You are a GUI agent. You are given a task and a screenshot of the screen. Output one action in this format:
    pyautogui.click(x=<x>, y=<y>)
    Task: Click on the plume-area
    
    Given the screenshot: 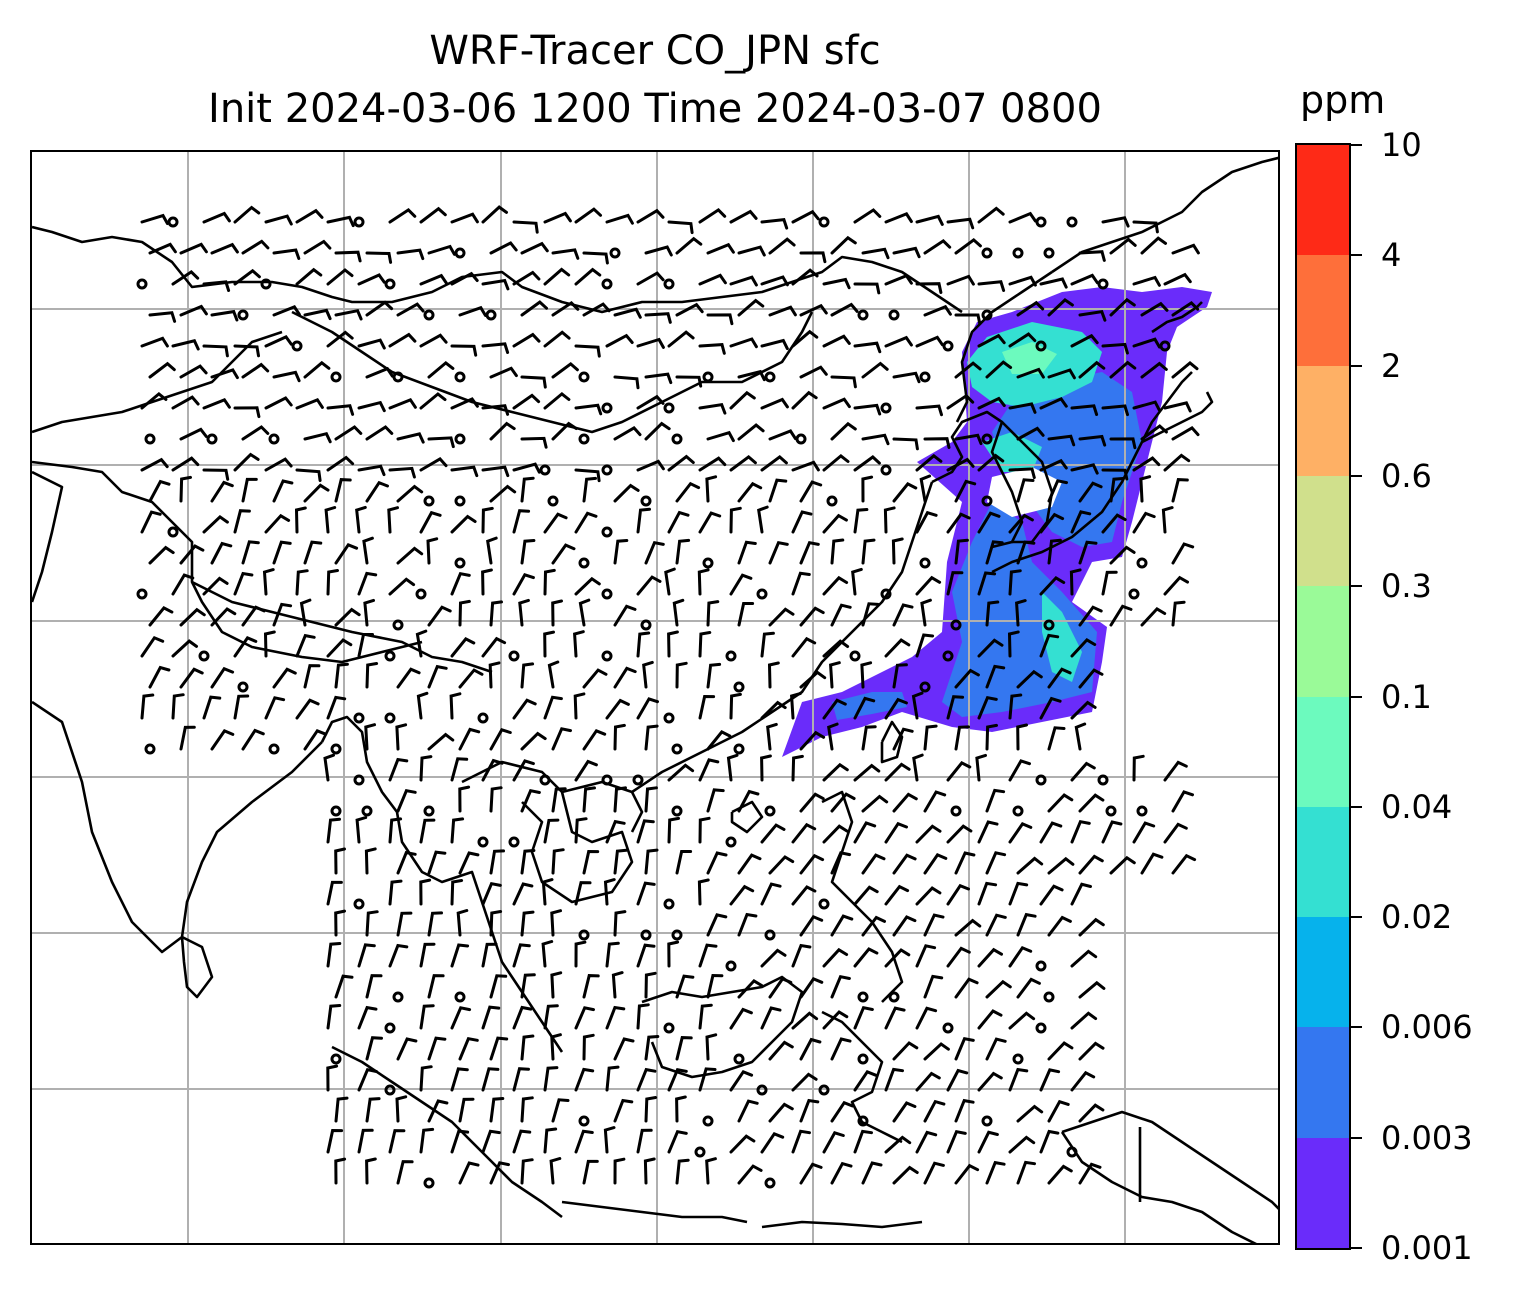 What is the action you would take?
    pyautogui.click(x=1067, y=459)
    